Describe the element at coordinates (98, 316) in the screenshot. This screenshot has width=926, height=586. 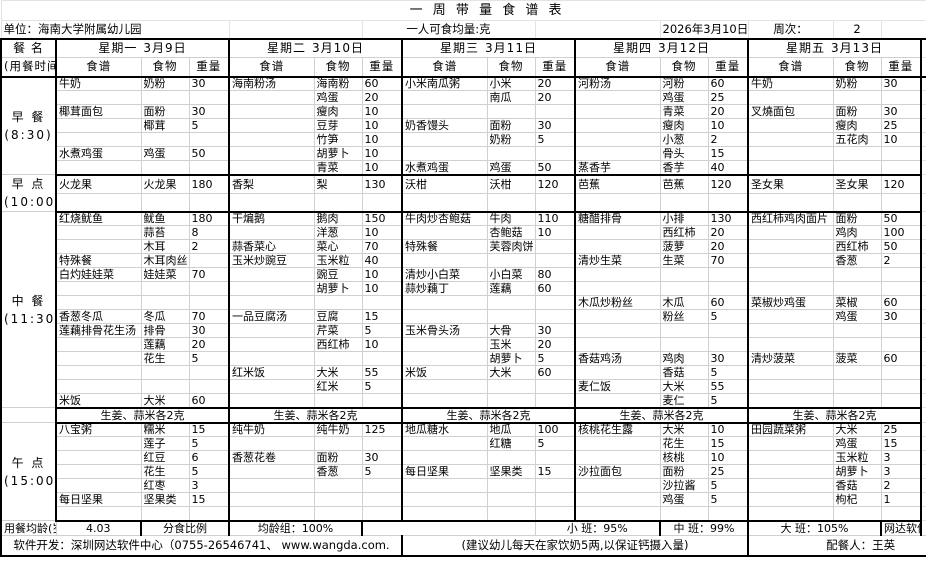
I see `dish-2-0-7: 香葱冬瓜` at that location.